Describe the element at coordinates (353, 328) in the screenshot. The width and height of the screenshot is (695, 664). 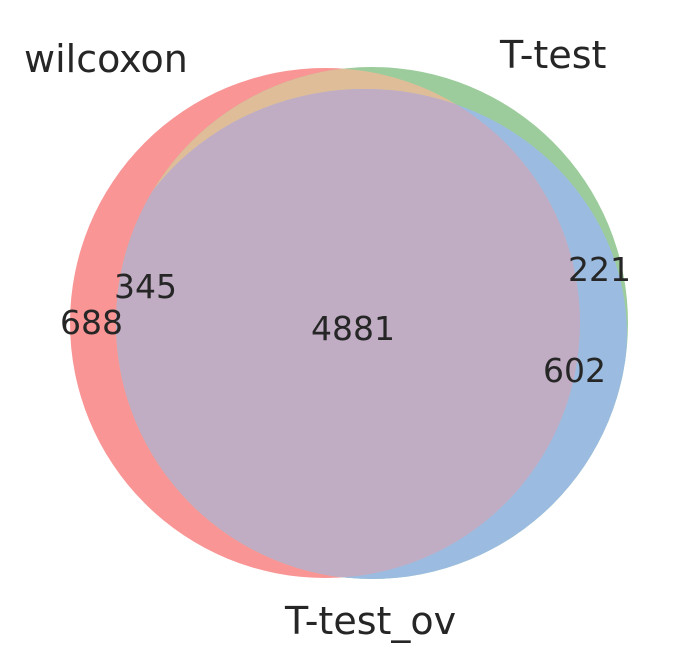
I see `count-all-three: 4881` at that location.